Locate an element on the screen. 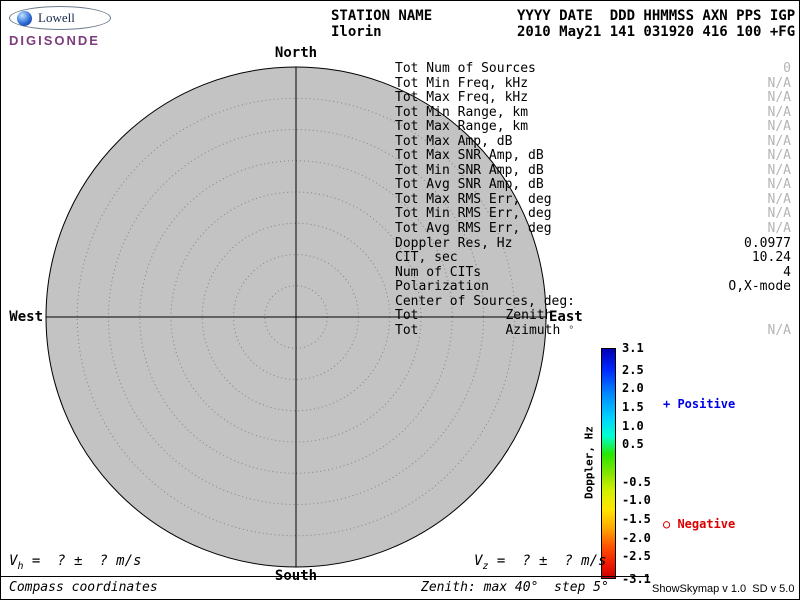 The image size is (800, 600). vz-readout: Vz = ? ± ? m/s is located at coordinates (540, 562).